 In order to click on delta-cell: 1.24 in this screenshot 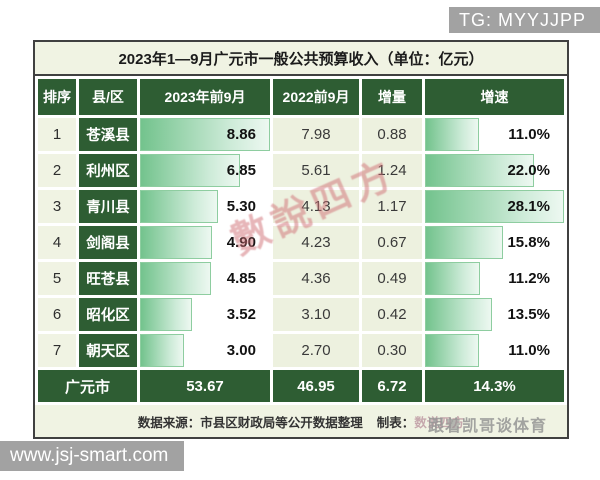, I will do `click(392, 170)`.